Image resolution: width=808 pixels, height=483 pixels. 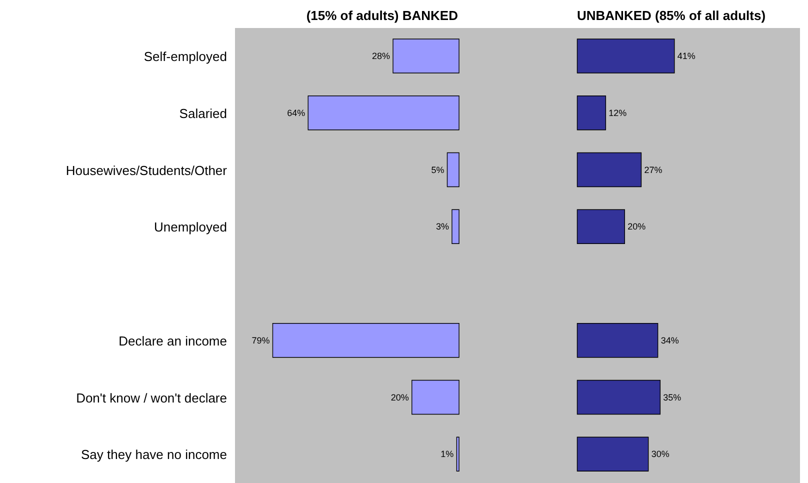 I want to click on data-label: 34%, so click(x=669, y=340).